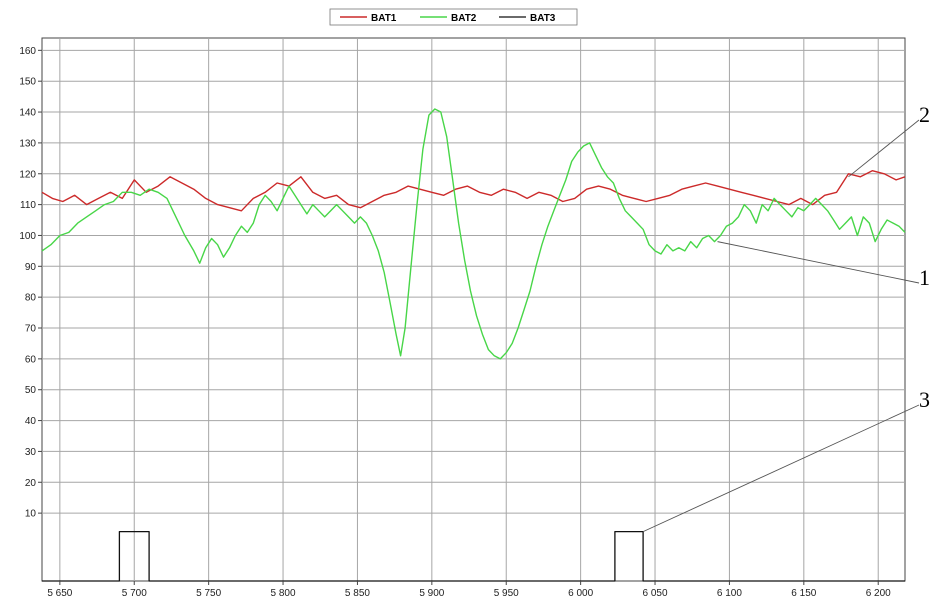 This screenshot has height=601, width=931. I want to click on y-tick-label: 60, so click(31, 359).